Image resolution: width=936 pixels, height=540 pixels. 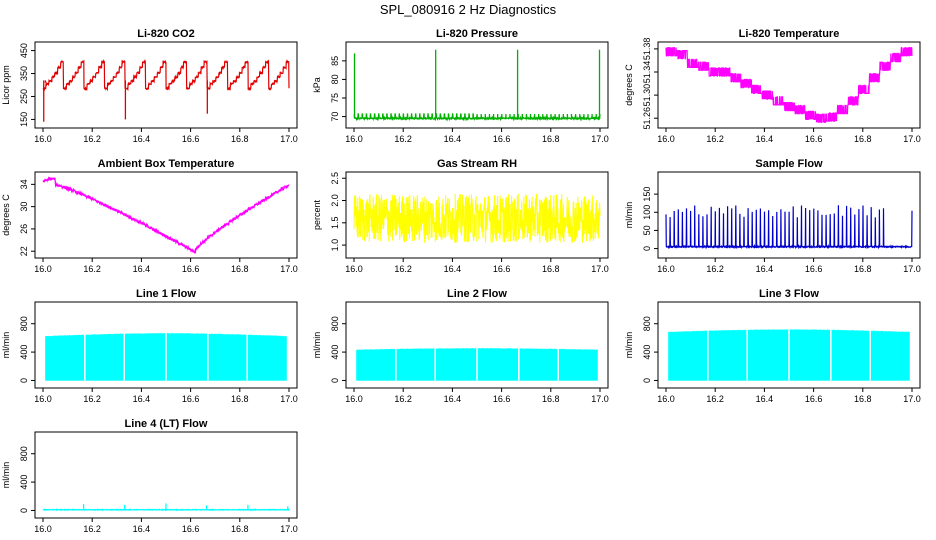 What do you see at coordinates (335, 79) in the screenshot?
I see `y-tick-label: 80` at bounding box center [335, 79].